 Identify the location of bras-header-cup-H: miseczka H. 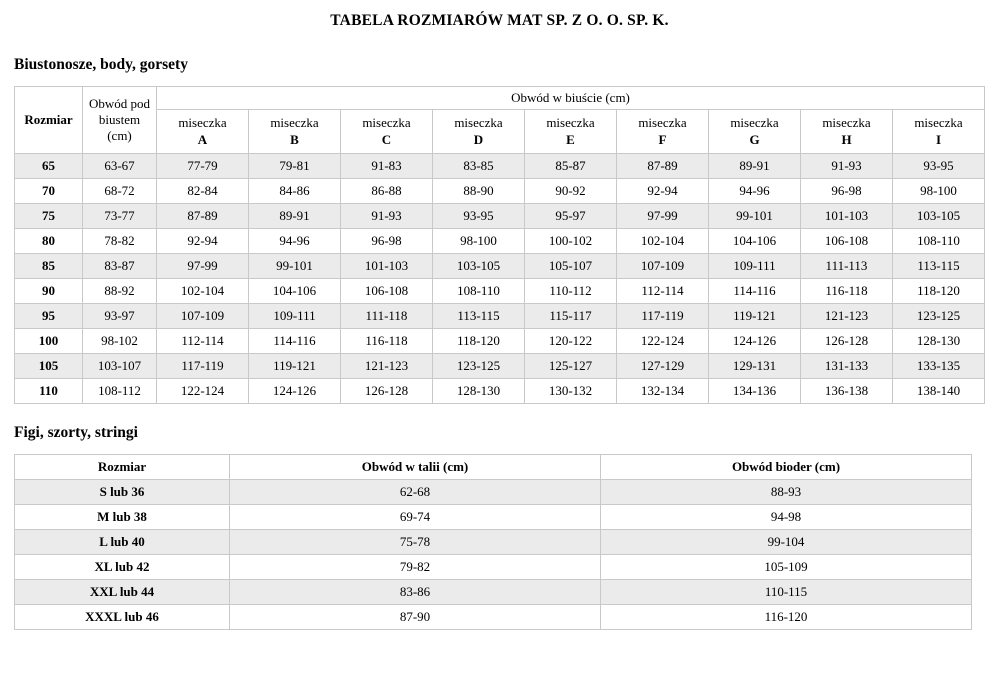
(846, 131).